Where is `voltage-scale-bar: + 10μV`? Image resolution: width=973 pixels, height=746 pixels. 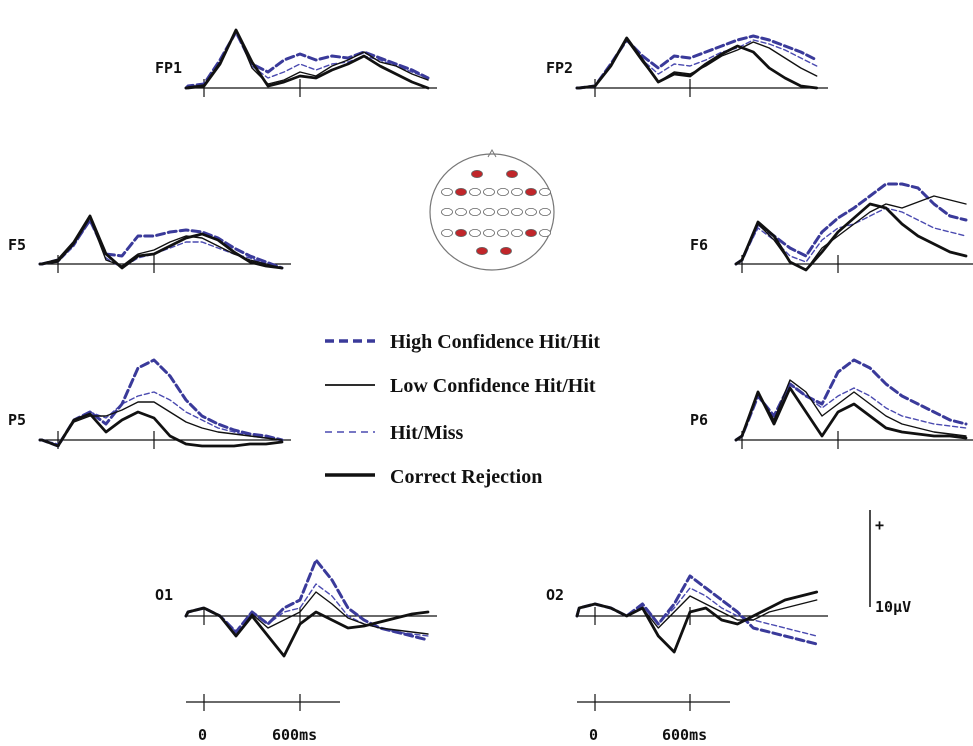
voltage-scale-bar: + 10μV is located at coordinates (890, 563).